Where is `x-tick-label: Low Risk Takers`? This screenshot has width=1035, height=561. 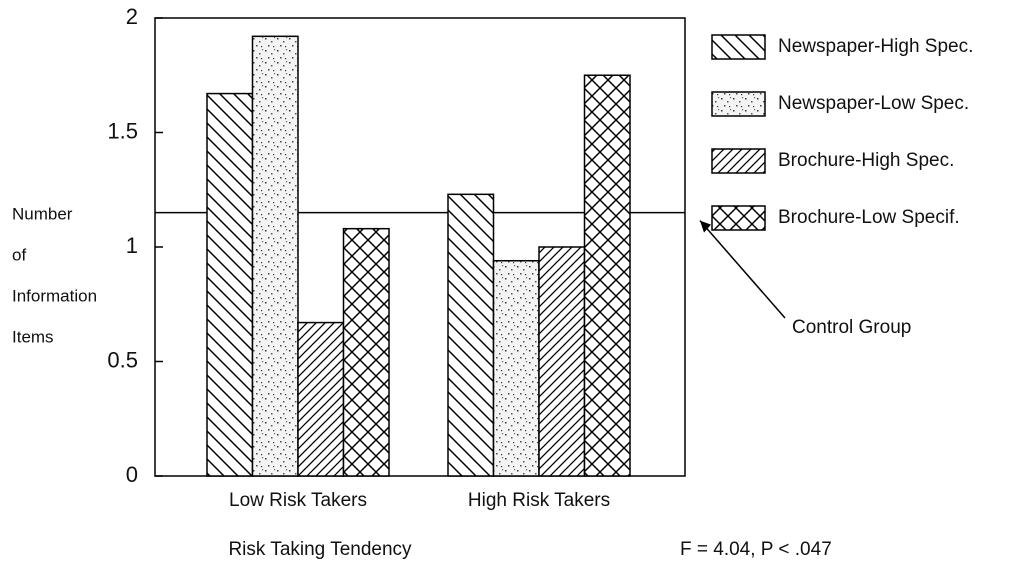 x-tick-label: Low Risk Takers is located at coordinates (298, 500).